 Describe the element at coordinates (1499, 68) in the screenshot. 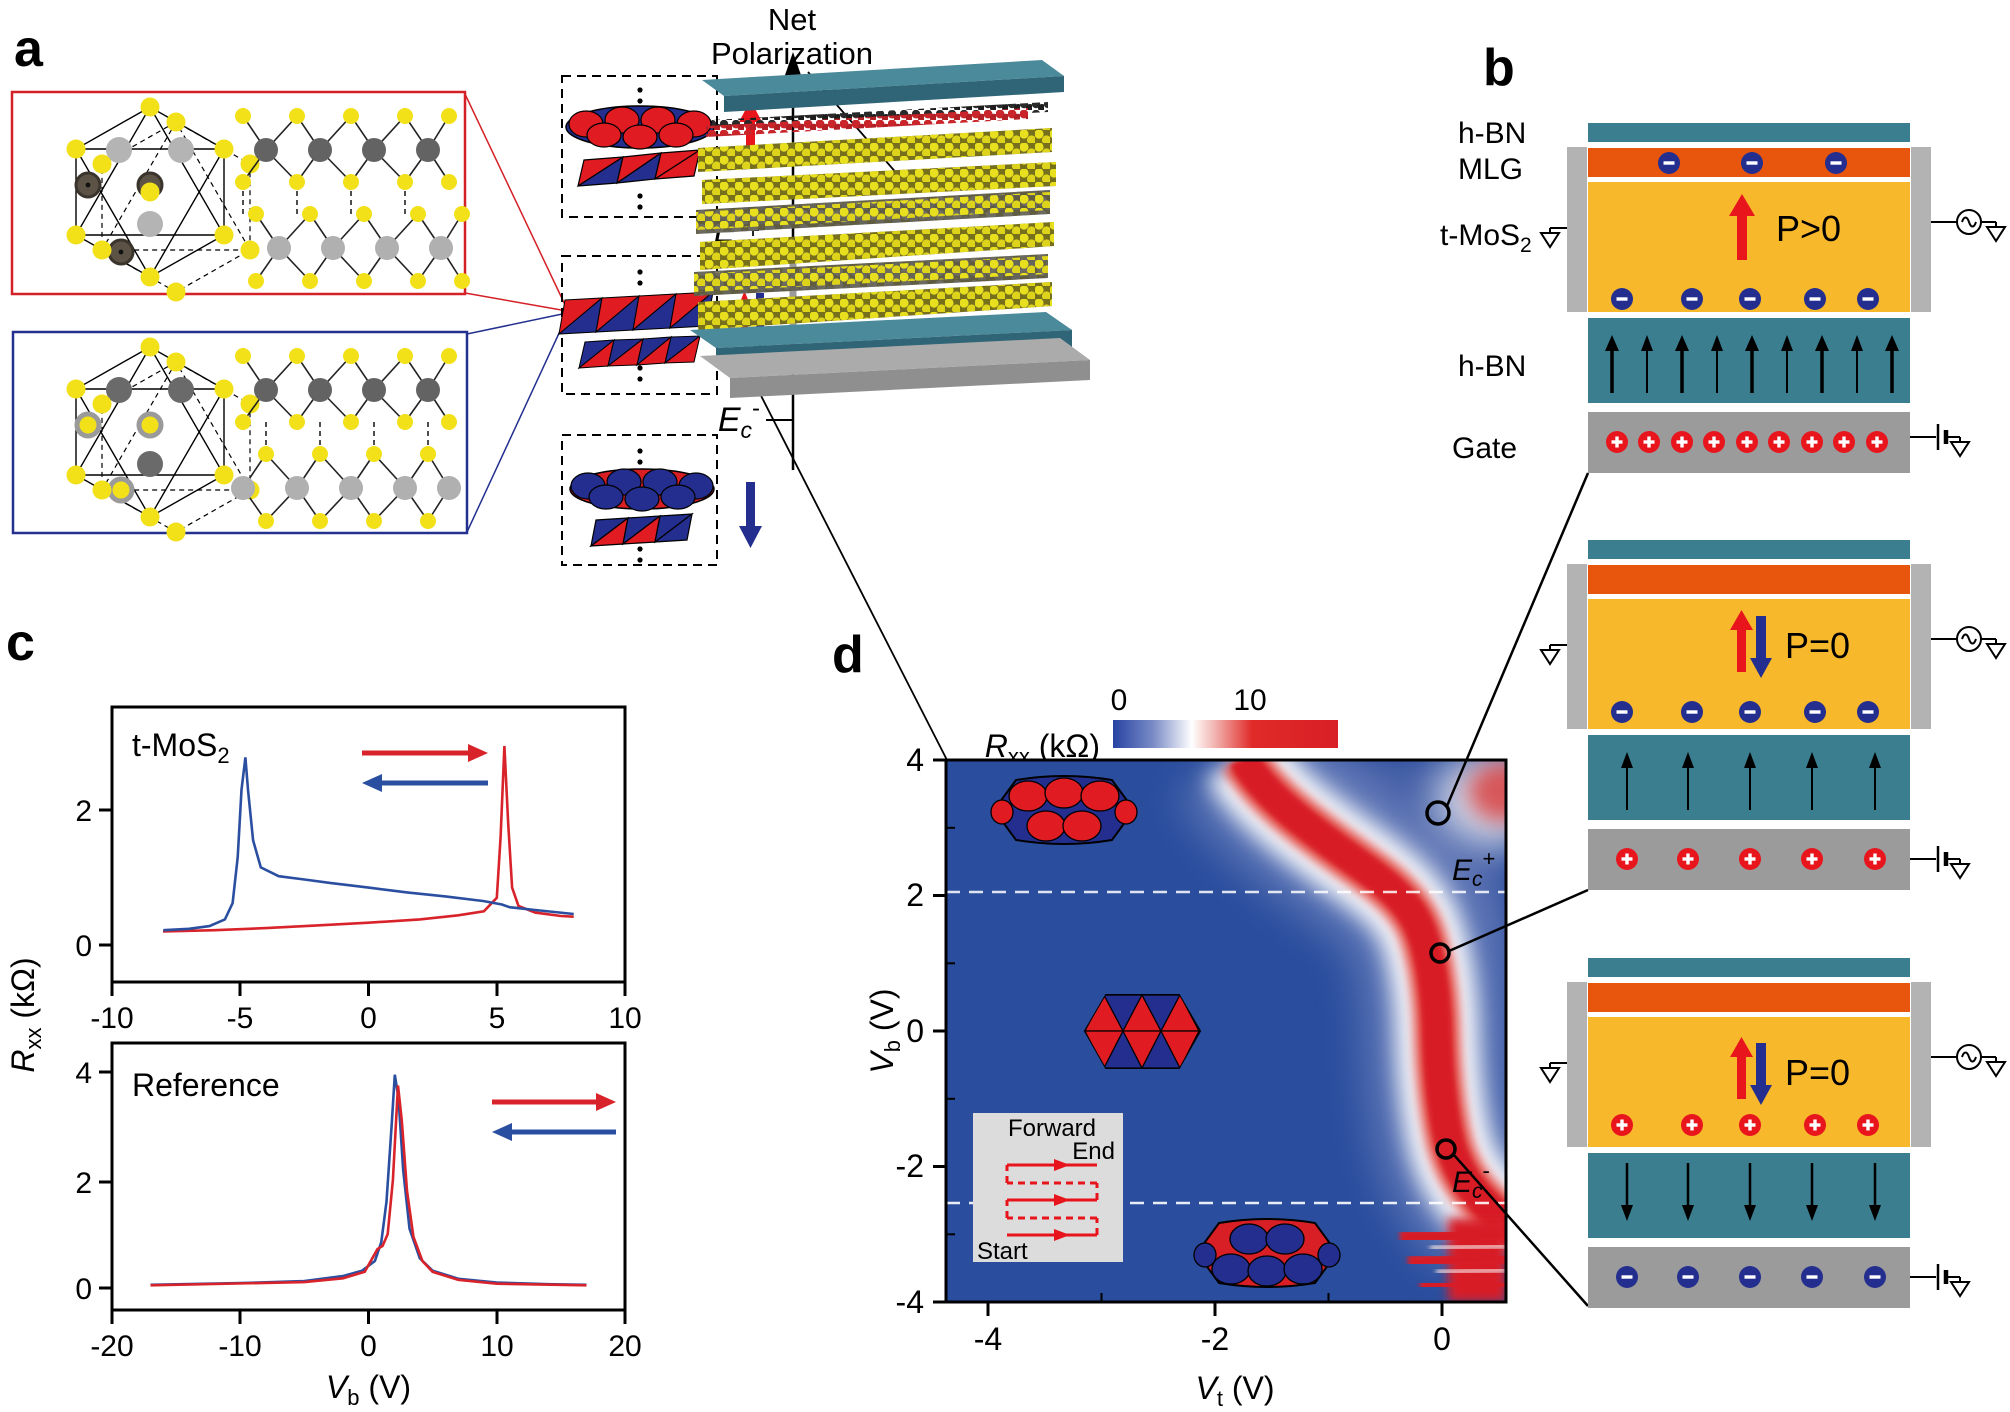

I see `panel-b-label: b` at that location.